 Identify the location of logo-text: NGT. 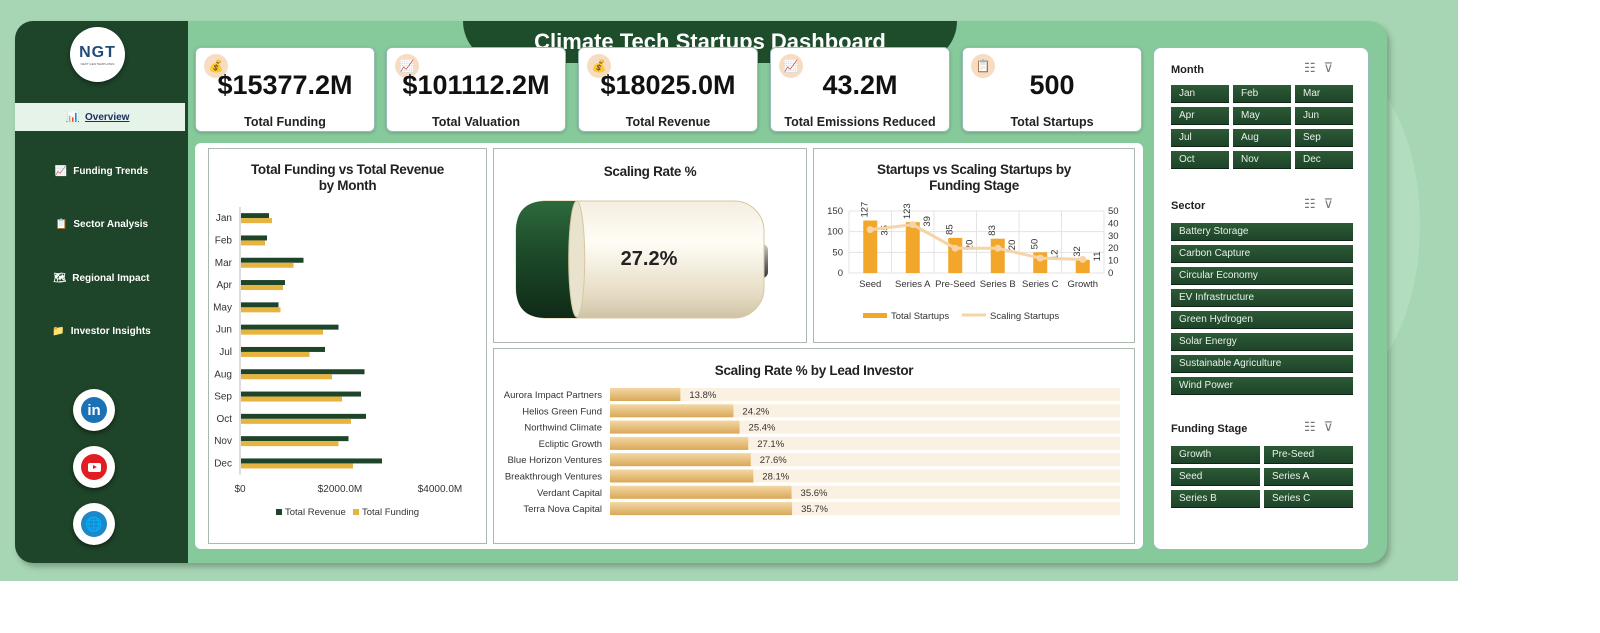
(97, 52).